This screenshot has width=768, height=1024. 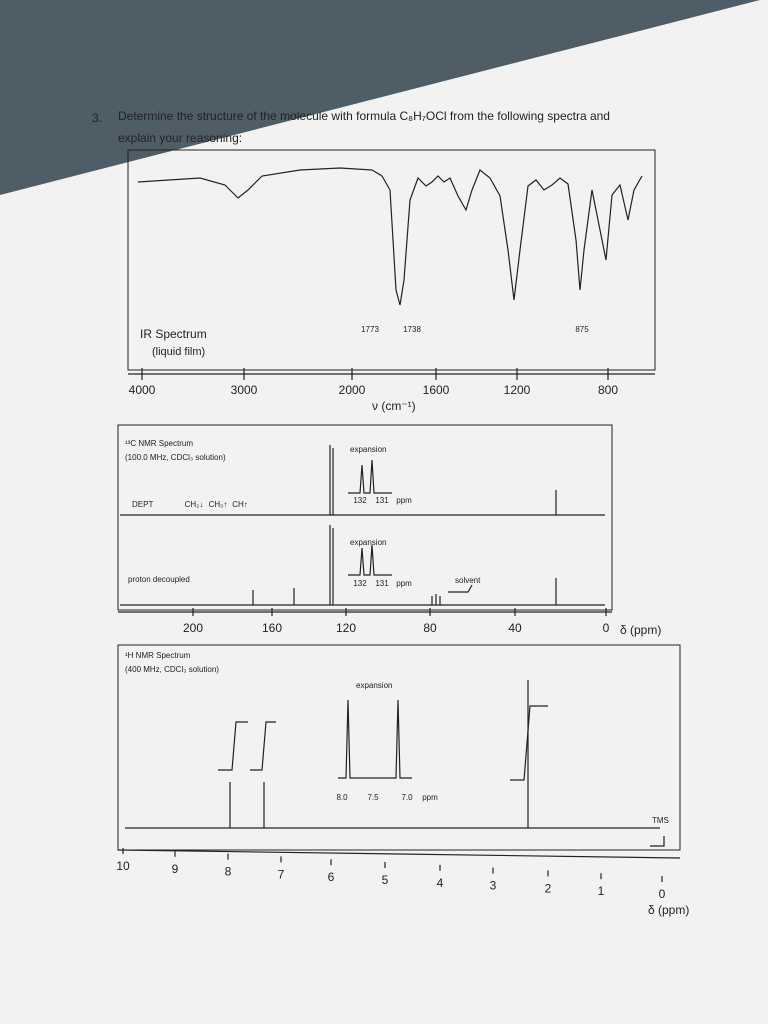 I want to click on c13-title: ¹³C NMR Spectrum, so click(x=159, y=443).